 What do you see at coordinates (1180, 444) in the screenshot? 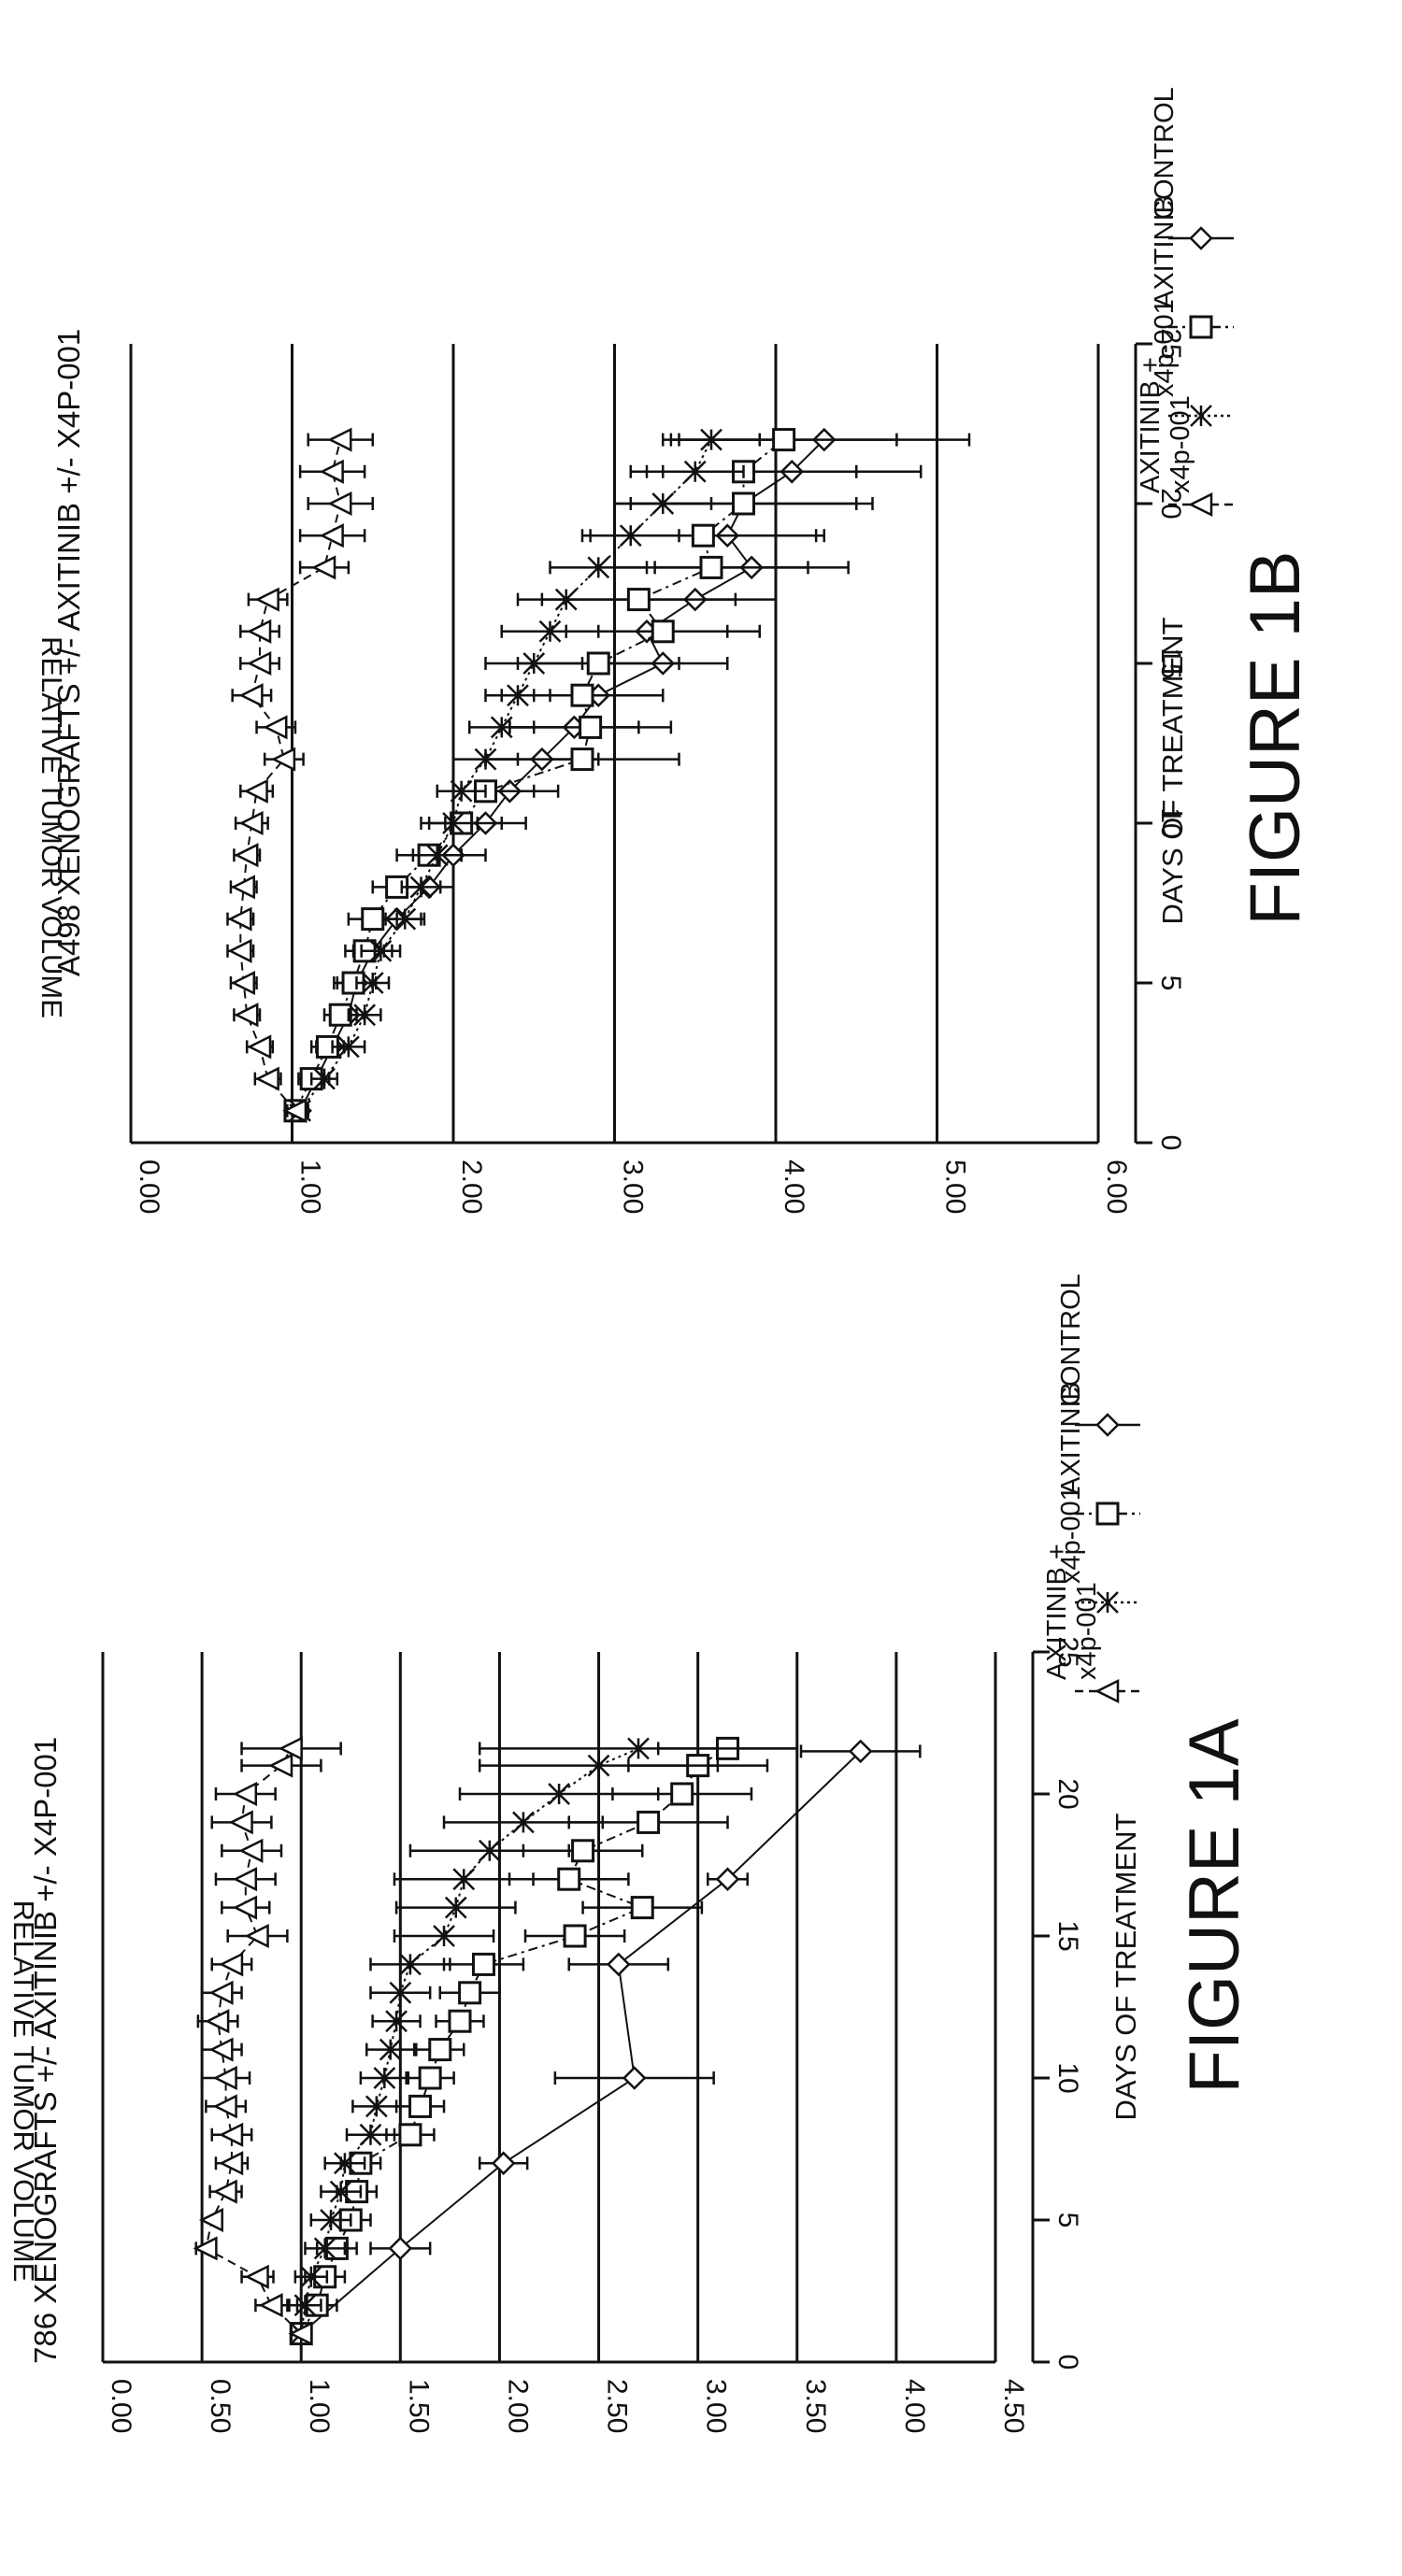
I see `legend-label: x4p-001` at bounding box center [1180, 444].